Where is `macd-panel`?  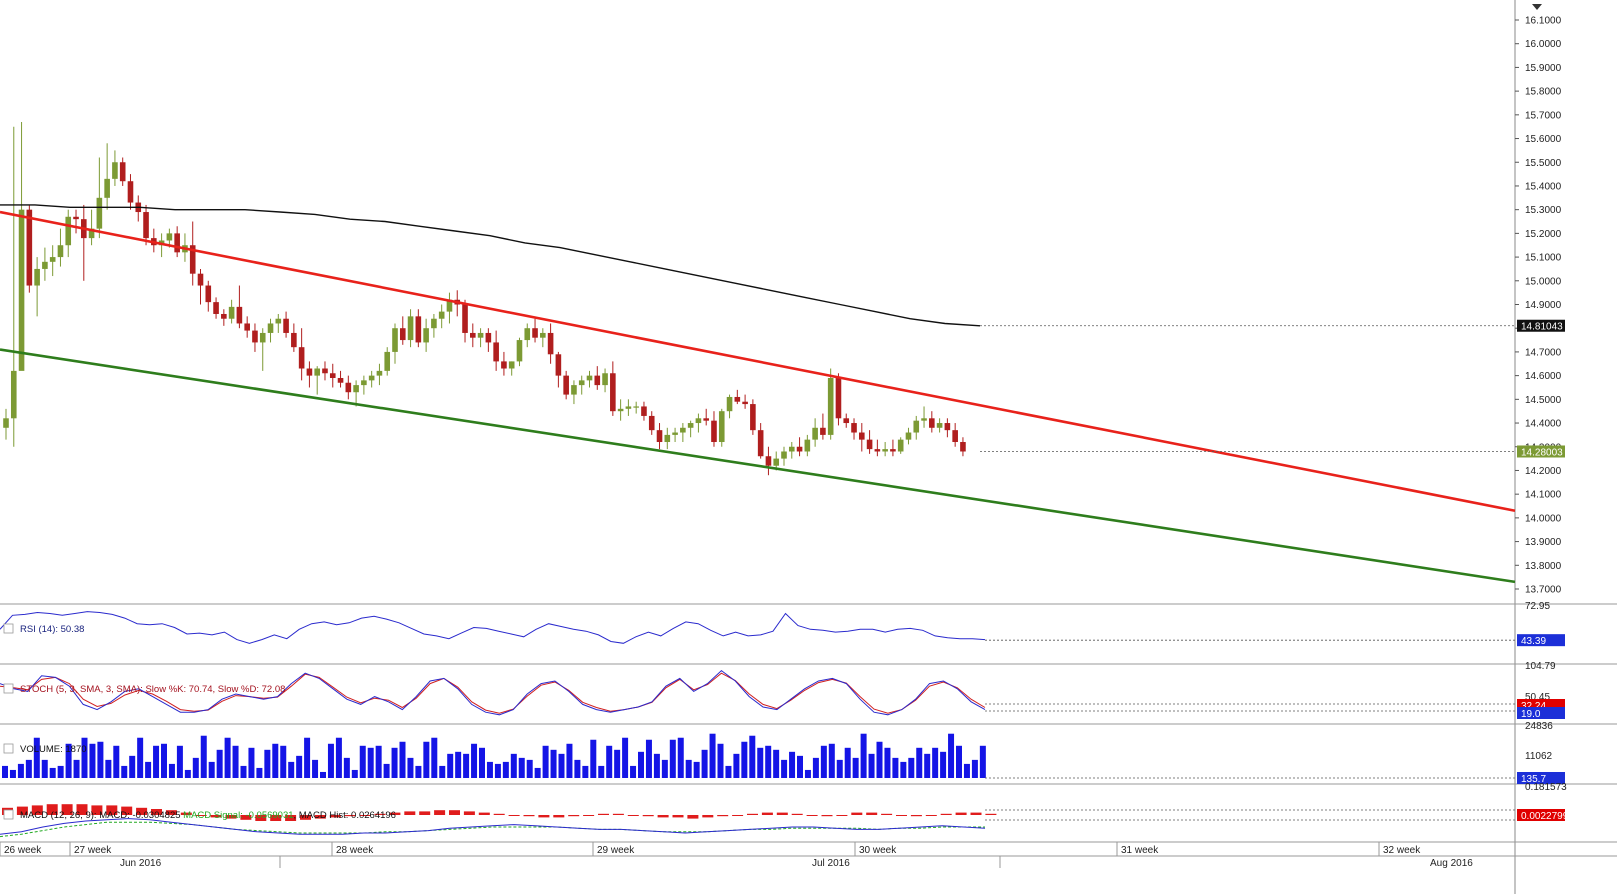 macd-panel is located at coordinates (757, 821).